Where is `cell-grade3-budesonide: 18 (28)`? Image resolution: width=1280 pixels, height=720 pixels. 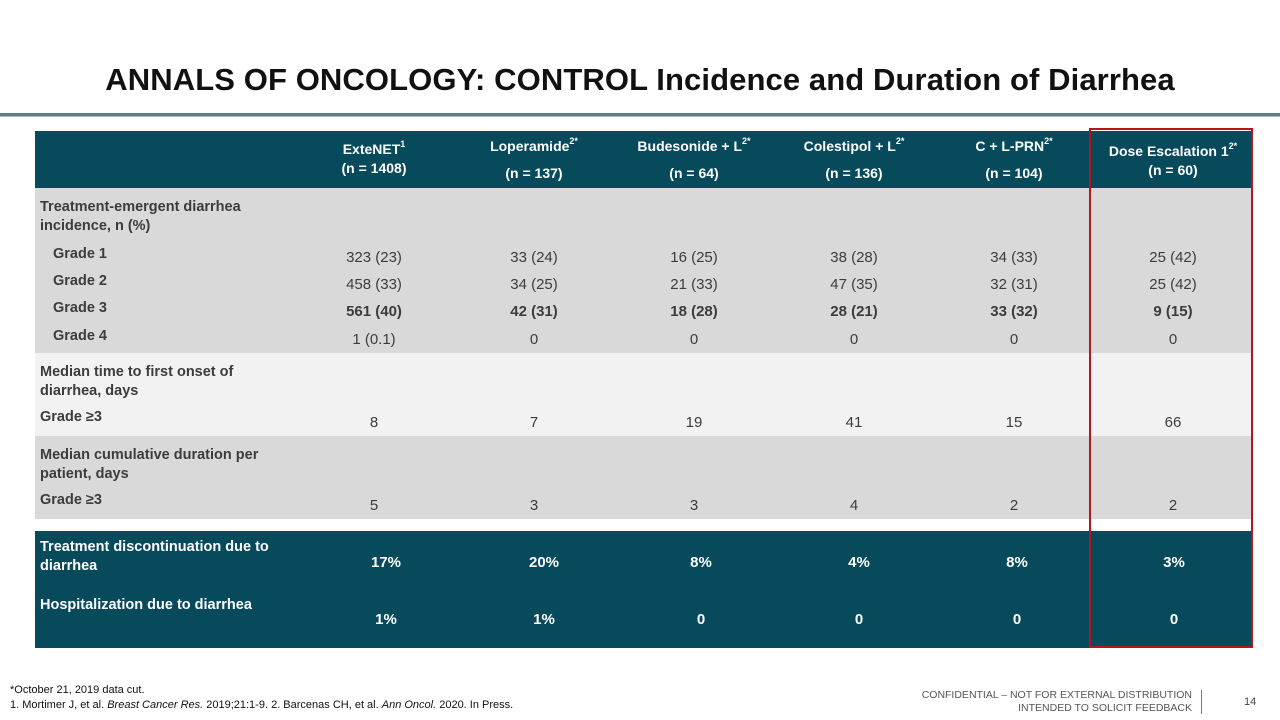 cell-grade3-budesonide: 18 (28) is located at coordinates (694, 311).